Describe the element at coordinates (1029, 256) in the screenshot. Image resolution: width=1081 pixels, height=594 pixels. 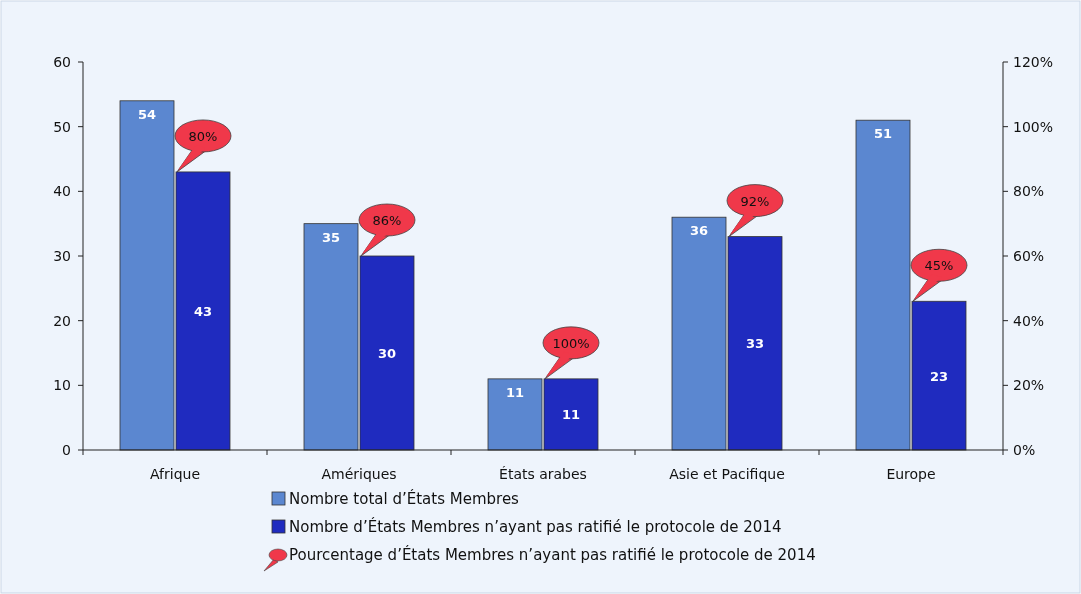
I see `y2-tick-label: 60%` at that location.